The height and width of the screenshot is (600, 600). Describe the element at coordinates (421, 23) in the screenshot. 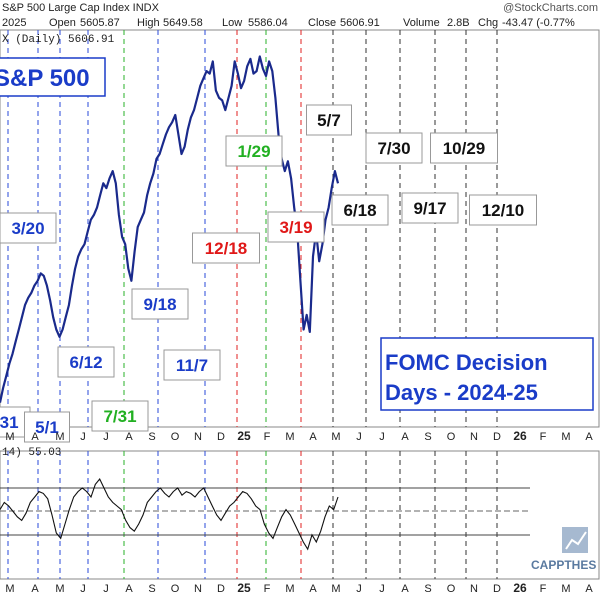

I see `volume-label: Volume` at that location.